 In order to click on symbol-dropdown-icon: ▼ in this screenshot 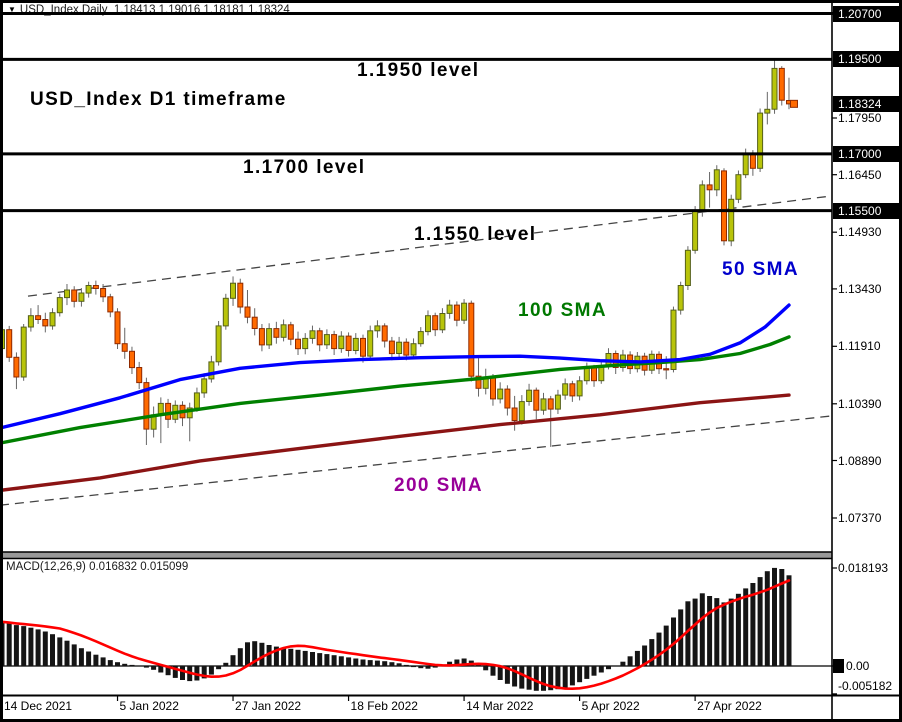, I will do `click(12, 9)`.